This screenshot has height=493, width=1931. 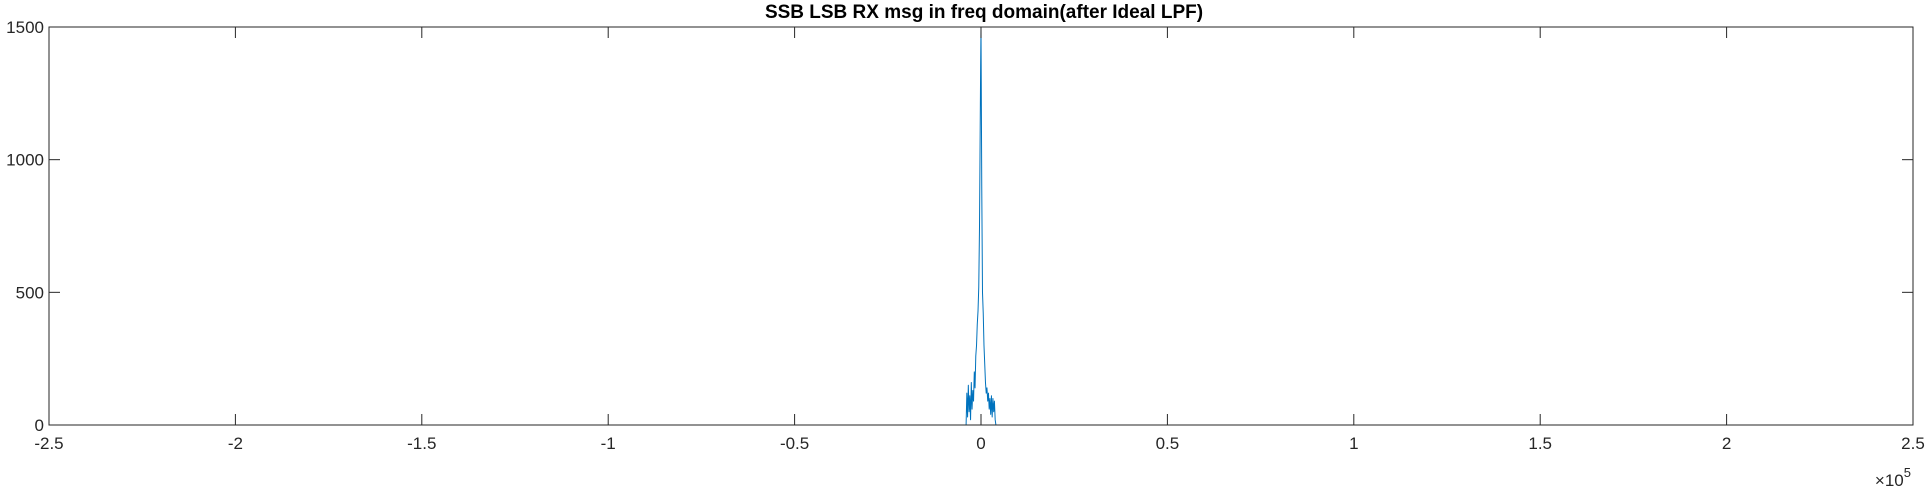 I want to click on y-tick-label: 1000, so click(x=25, y=160).